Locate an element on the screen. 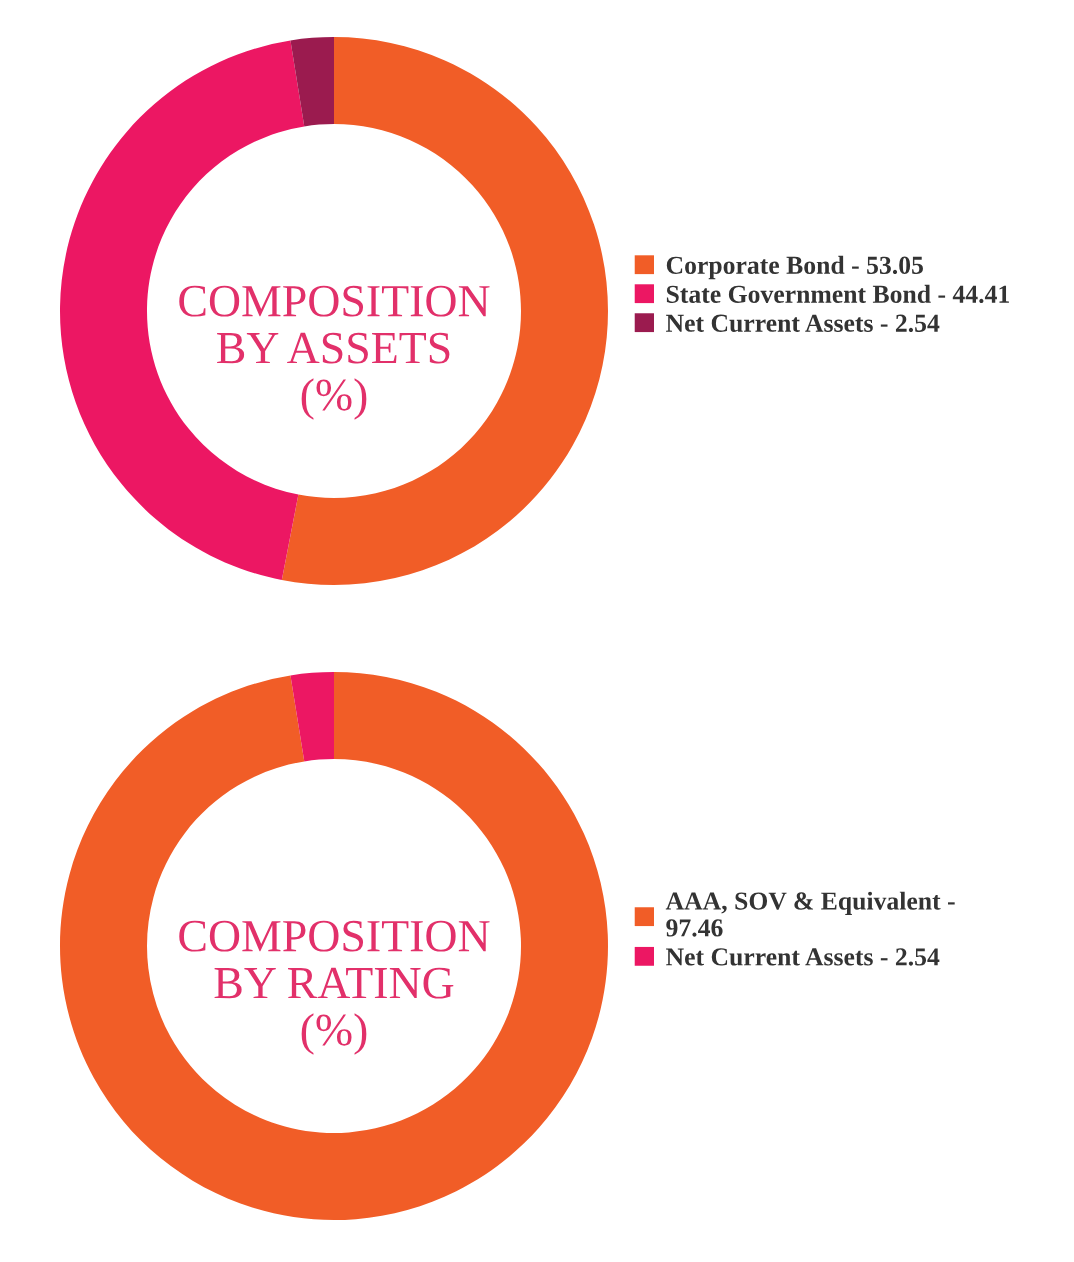 This screenshot has width=1074, height=1262. legend-label: State Government Bond - 44.41 is located at coordinates (837, 294).